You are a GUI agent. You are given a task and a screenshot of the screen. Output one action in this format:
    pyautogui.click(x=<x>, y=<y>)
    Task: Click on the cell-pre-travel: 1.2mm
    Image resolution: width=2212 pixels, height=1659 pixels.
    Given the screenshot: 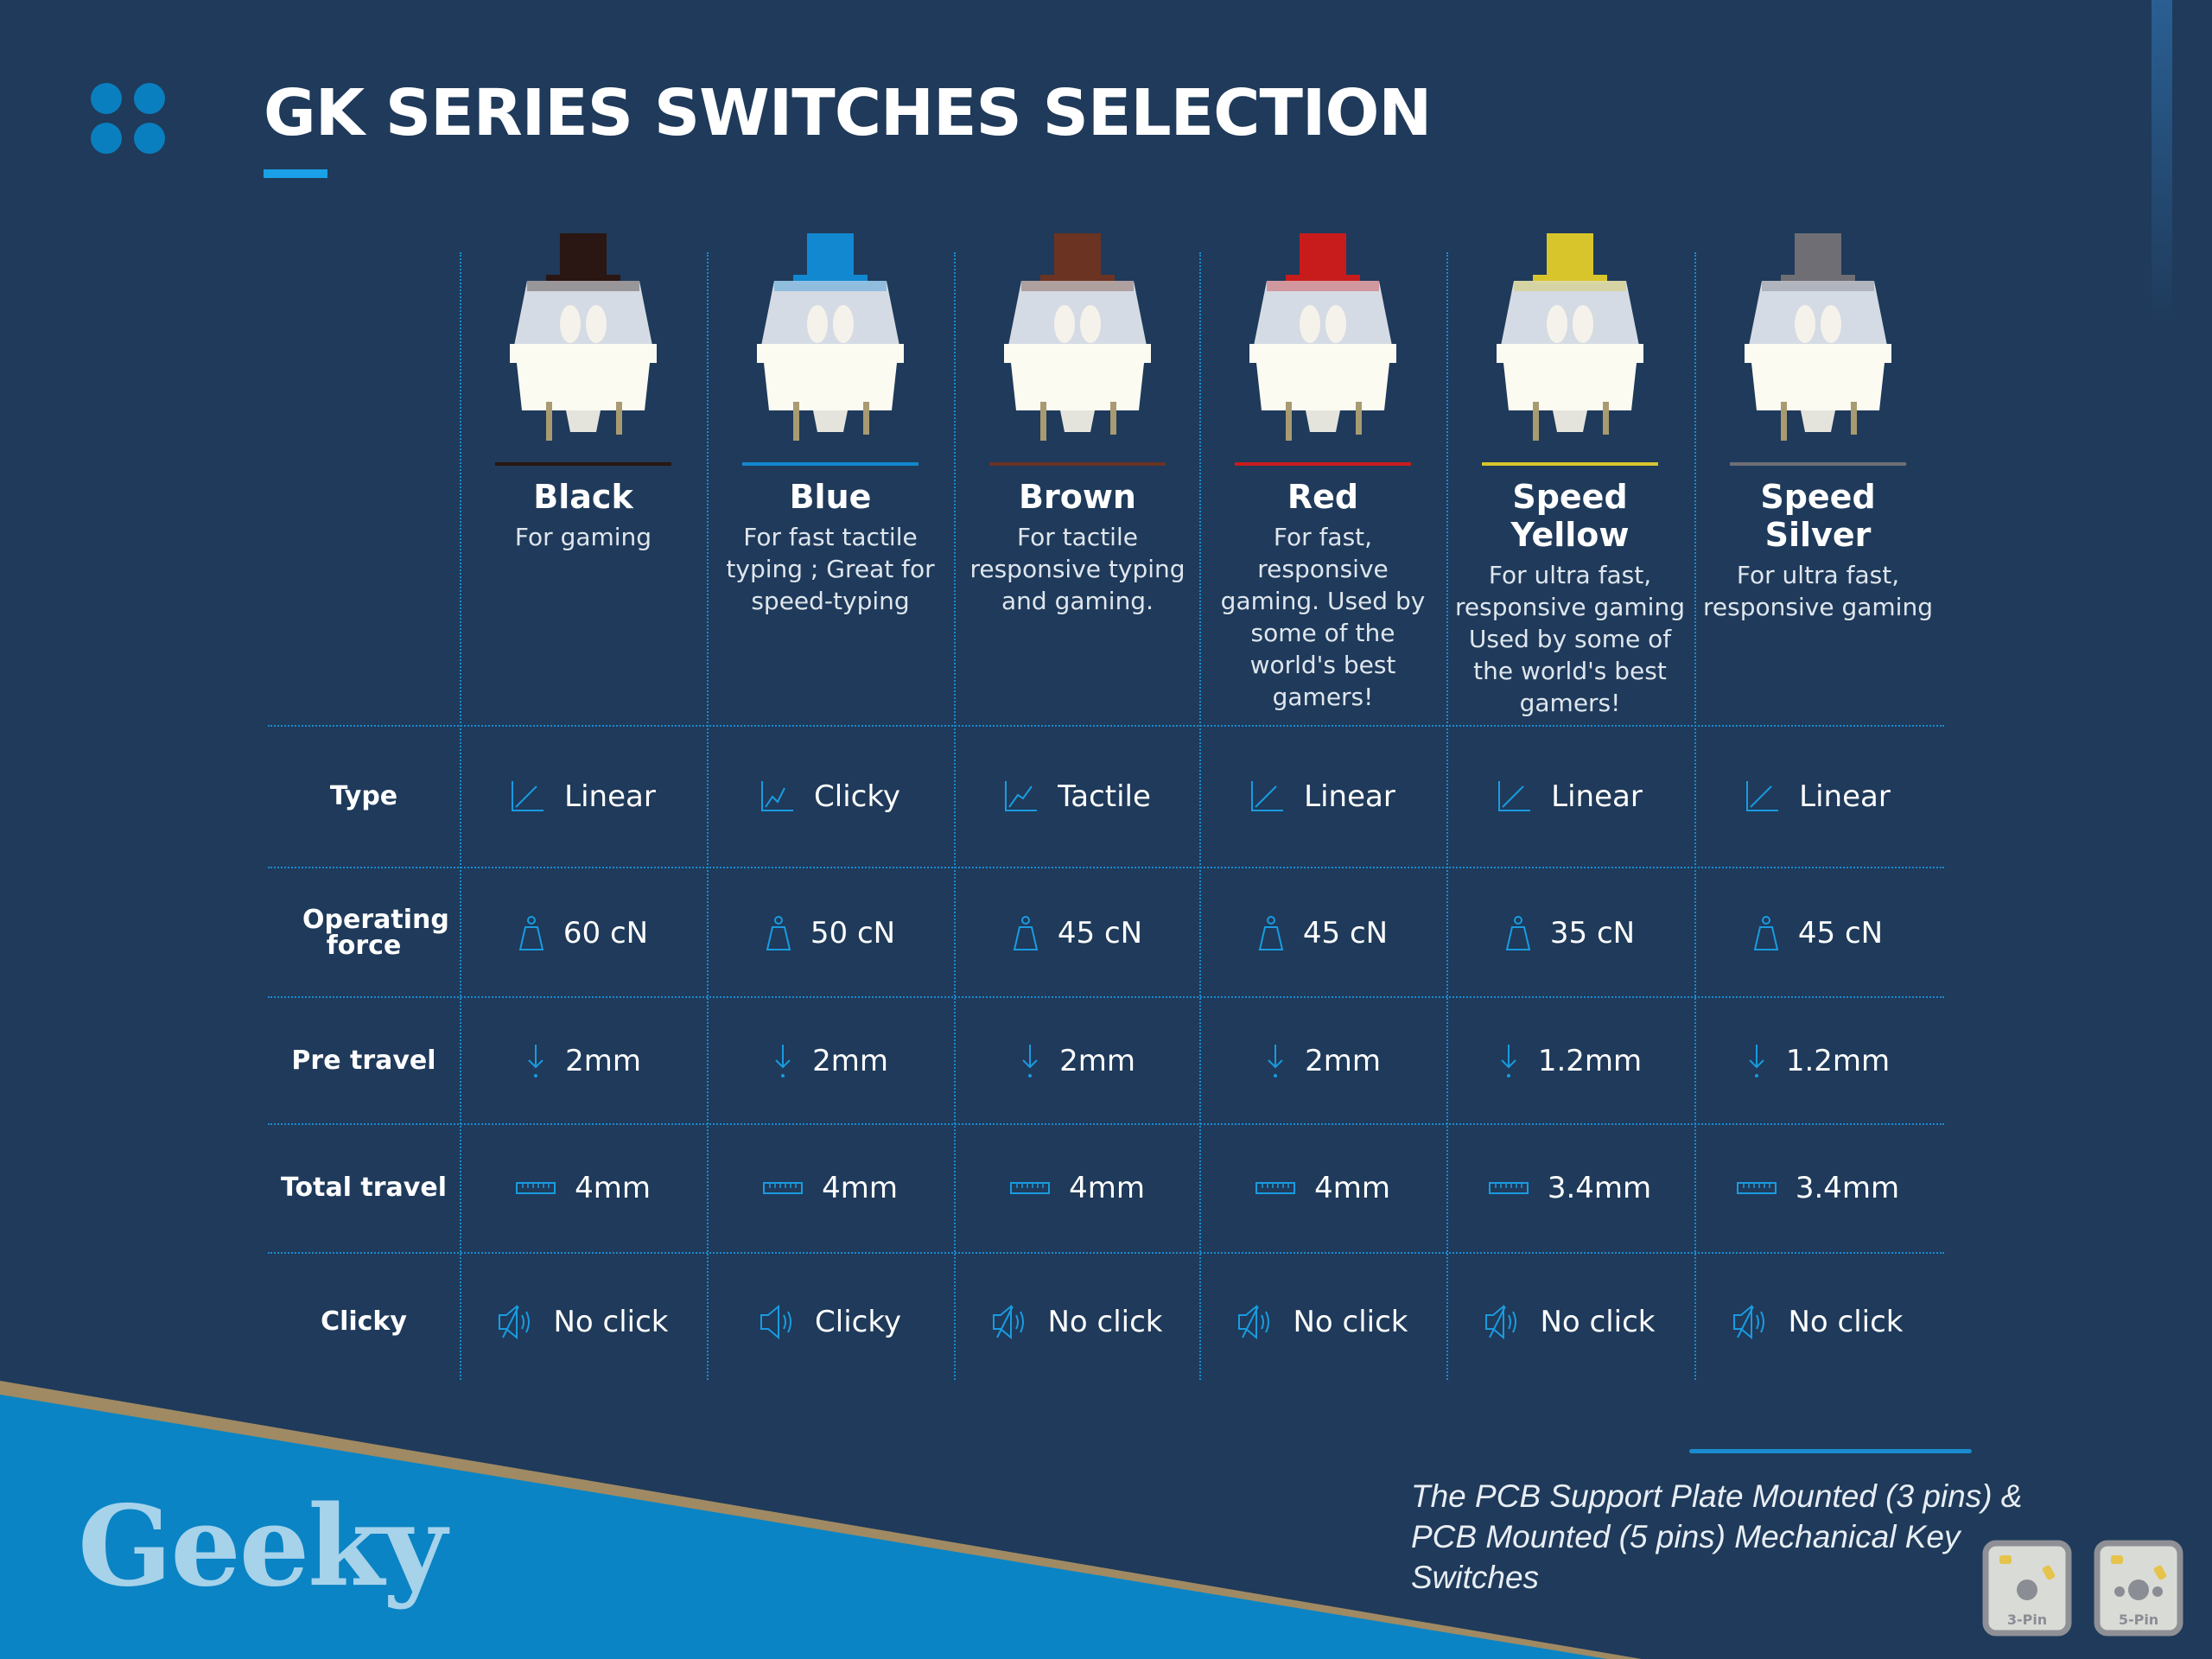 What is the action you would take?
    pyautogui.click(x=1570, y=1061)
    